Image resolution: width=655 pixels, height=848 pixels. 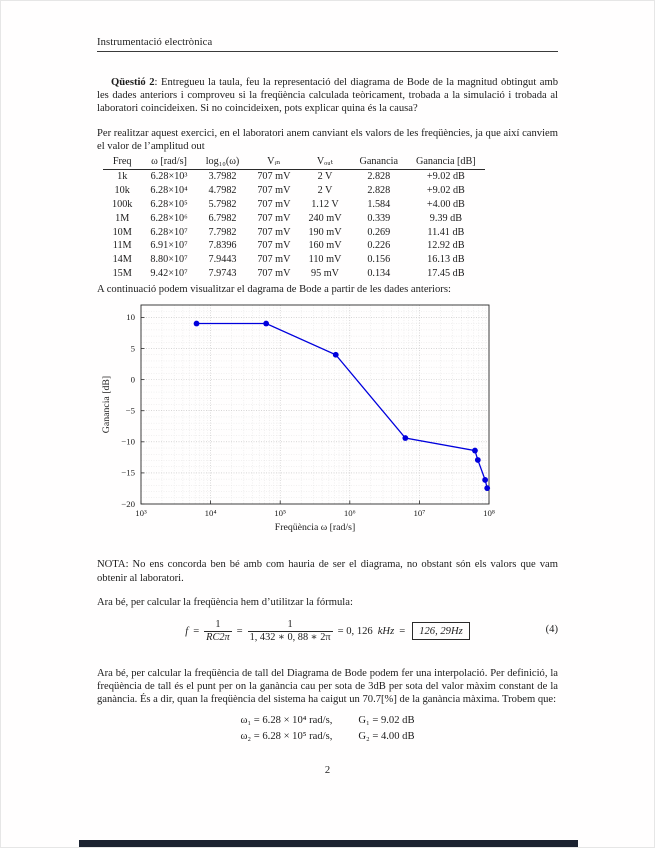 What do you see at coordinates (122, 246) in the screenshot?
I see `table-cell: 11M` at bounding box center [122, 246].